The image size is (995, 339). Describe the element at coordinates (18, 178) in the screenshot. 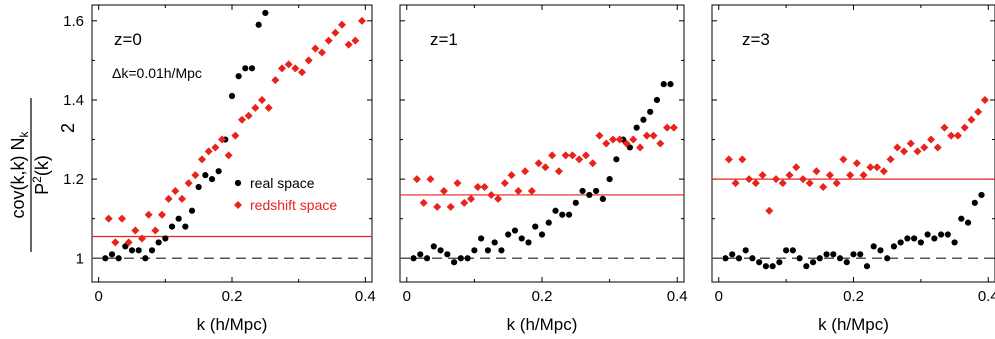

I see `ylabel-numerator: cov(k,k) N` at that location.